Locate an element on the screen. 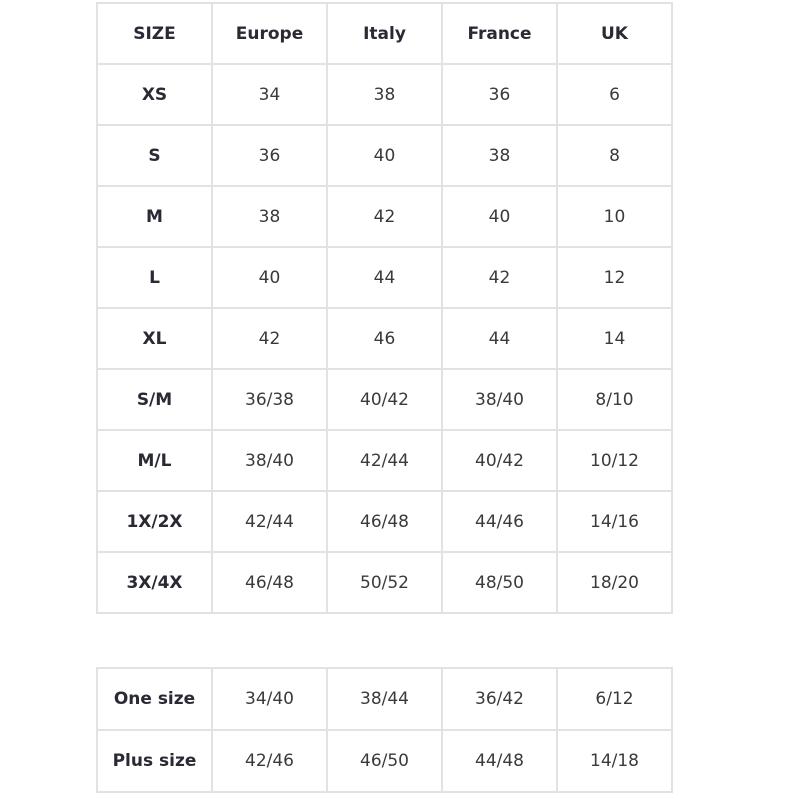 The width and height of the screenshot is (800, 800). table-row: S 36 40 38 8 is located at coordinates (384, 155).